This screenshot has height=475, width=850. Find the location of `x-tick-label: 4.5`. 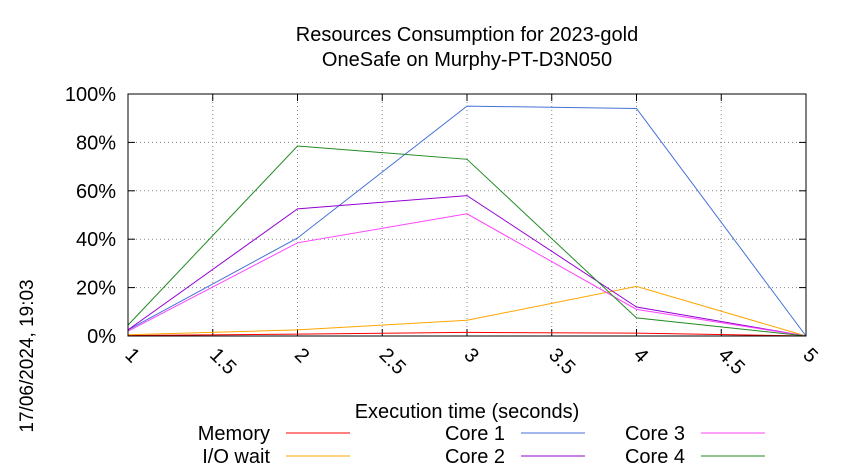

x-tick-label: 4.5 is located at coordinates (731, 361).